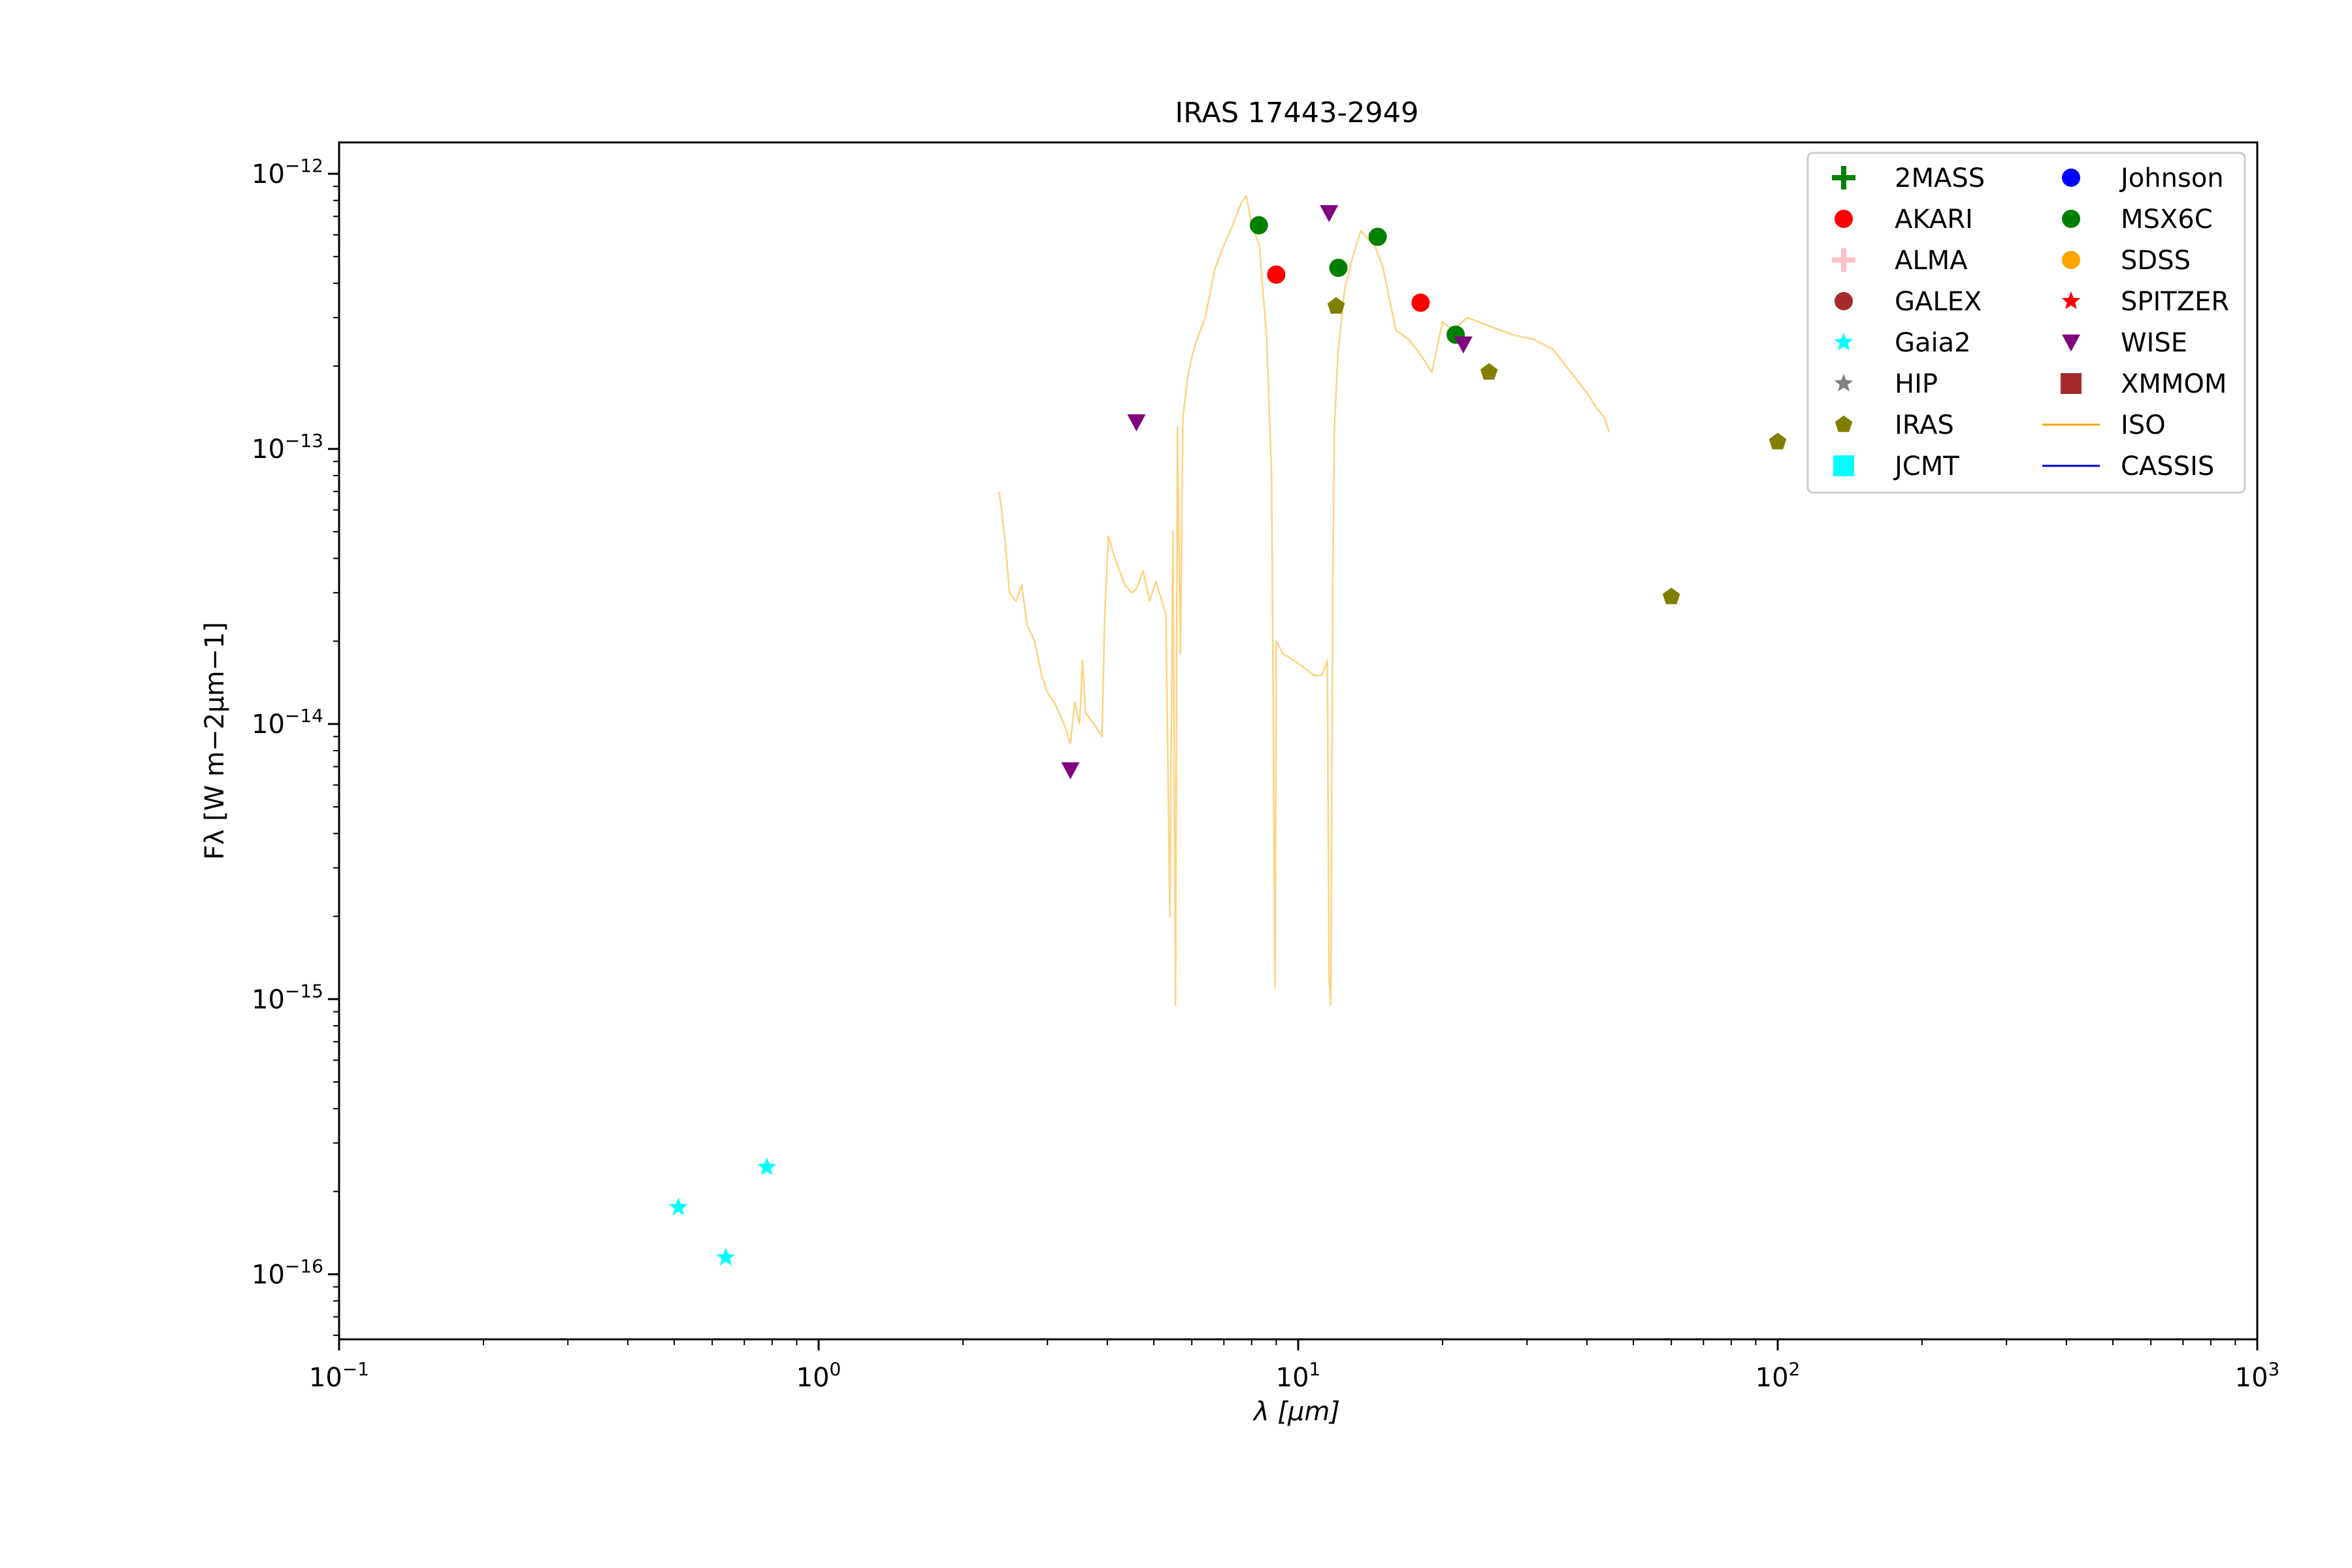 The width and height of the screenshot is (2352, 1568). What do you see at coordinates (2071, 260) in the screenshot?
I see `legend-marker-sdss` at bounding box center [2071, 260].